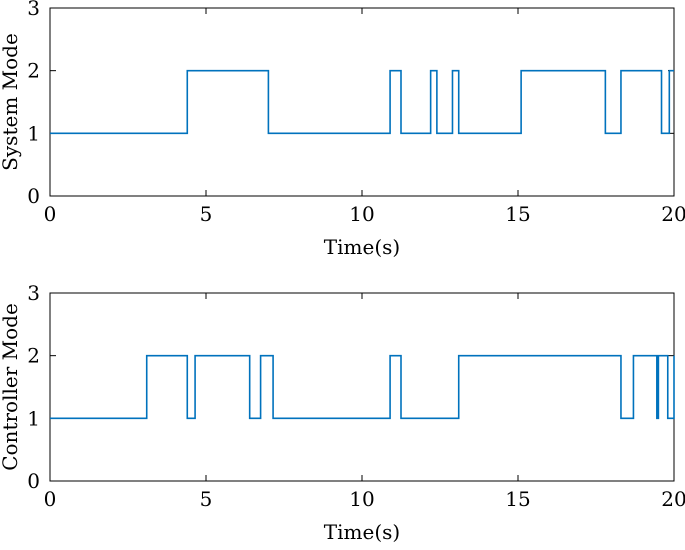  Describe the element at coordinates (362, 247) in the screenshot. I see `system-mode-x-axis-label: Time(s)` at that location.